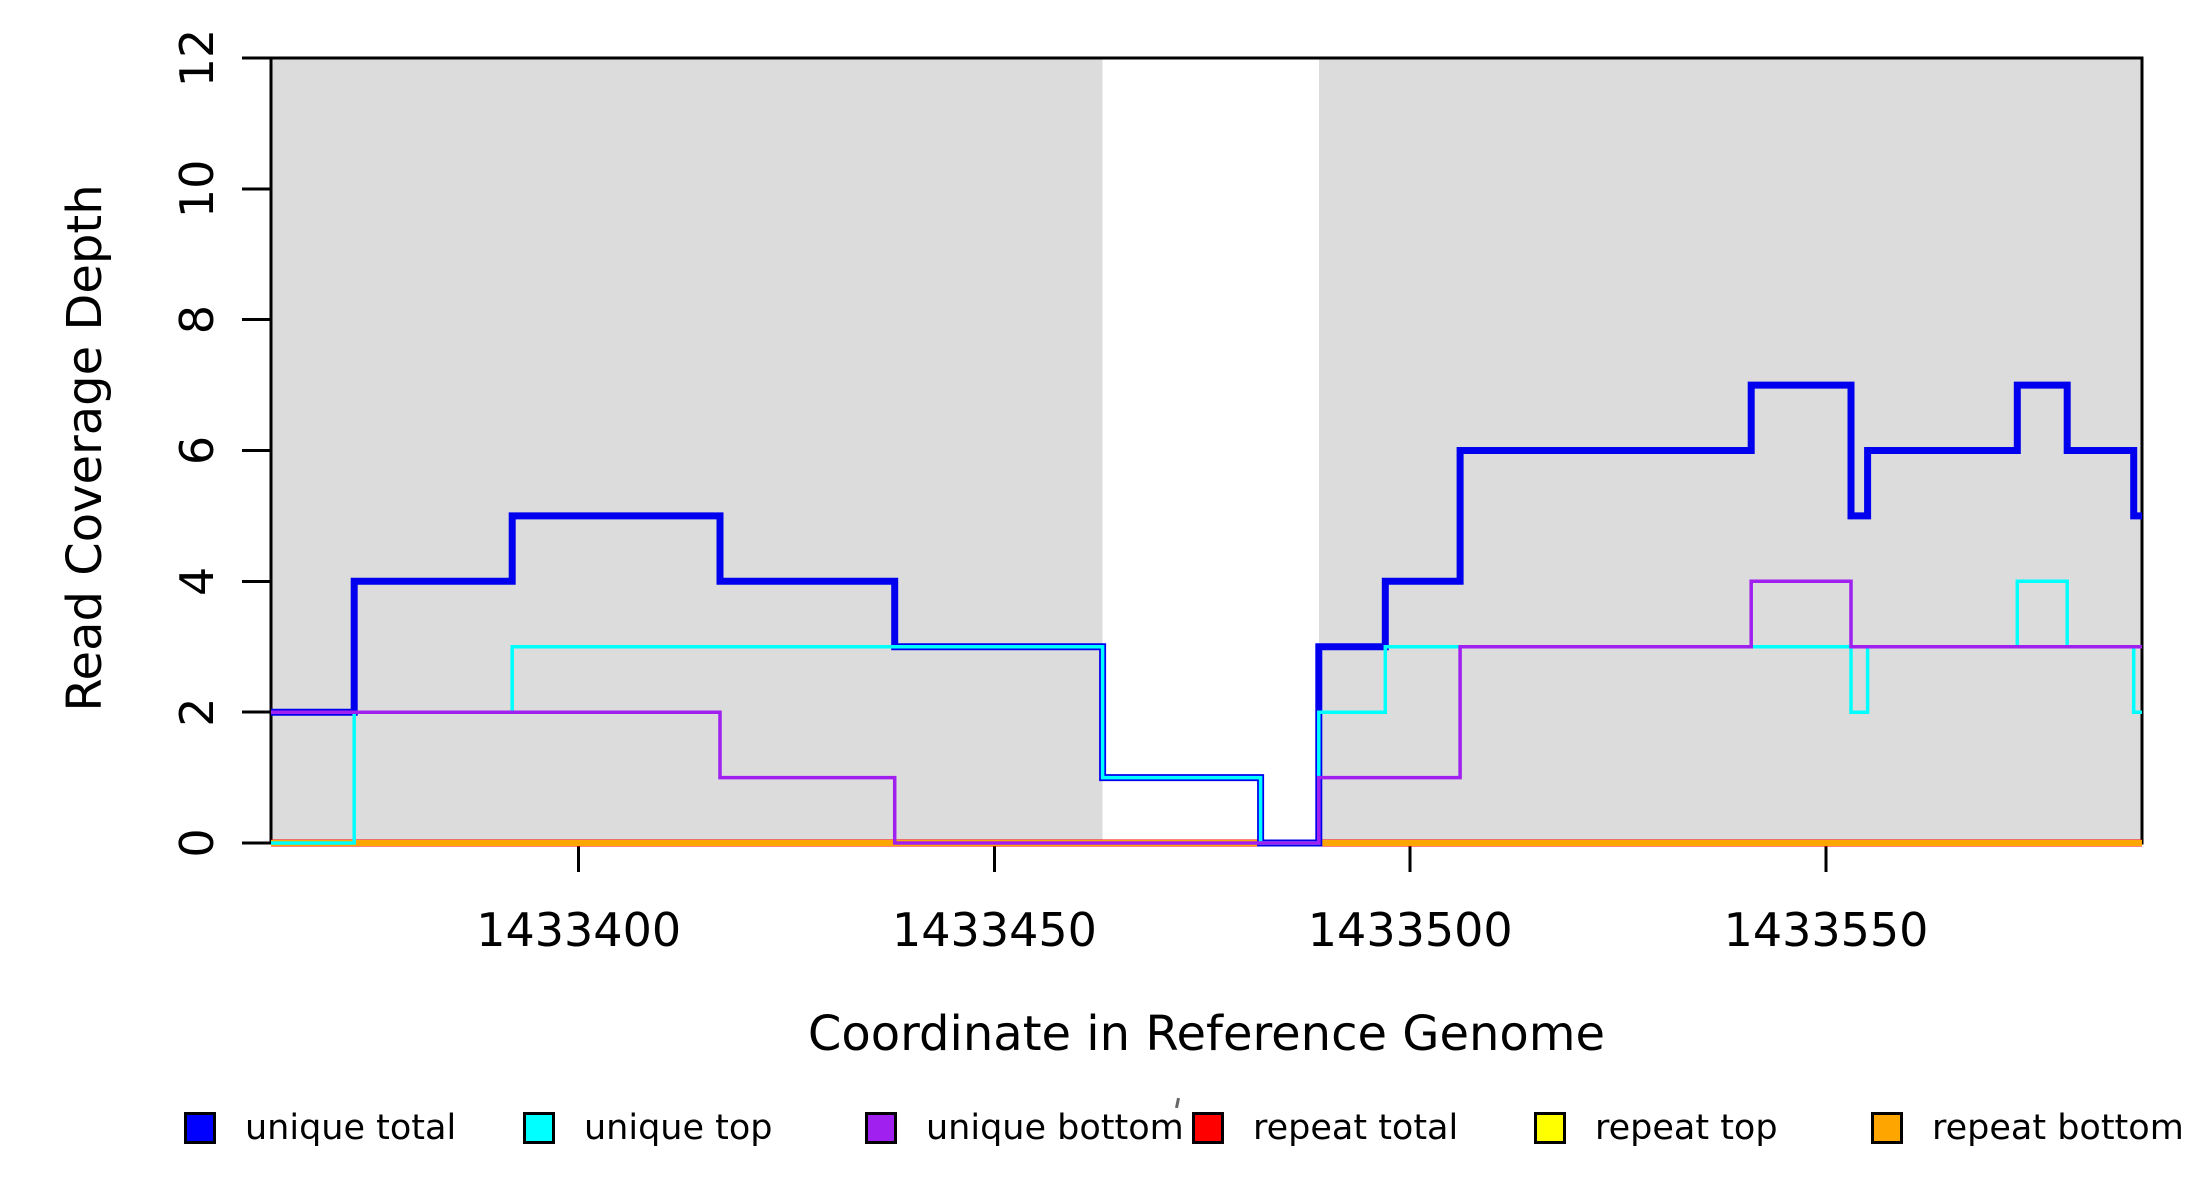 Image resolution: width=2200 pixels, height=1200 pixels. Describe the element at coordinates (1208, 1128) in the screenshot. I see `legend-swatch-repeat-total-icon` at that location.